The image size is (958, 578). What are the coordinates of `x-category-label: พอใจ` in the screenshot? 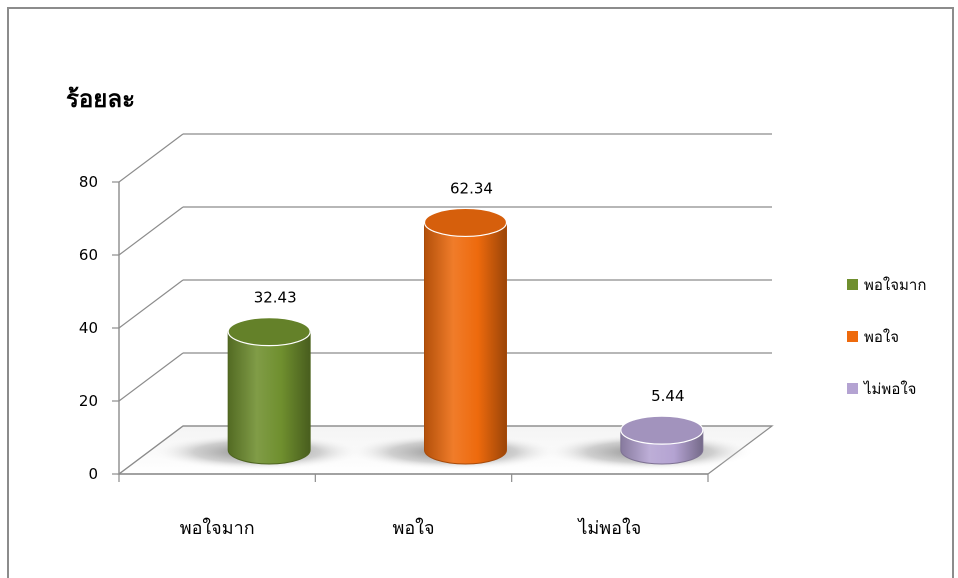 It's located at (413, 528).